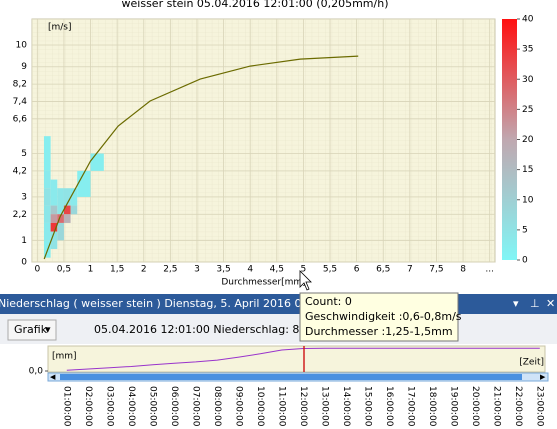  What do you see at coordinates (281, 406) in the screenshot?
I see `x-tick-label: 11:00:00` at bounding box center [281, 406].